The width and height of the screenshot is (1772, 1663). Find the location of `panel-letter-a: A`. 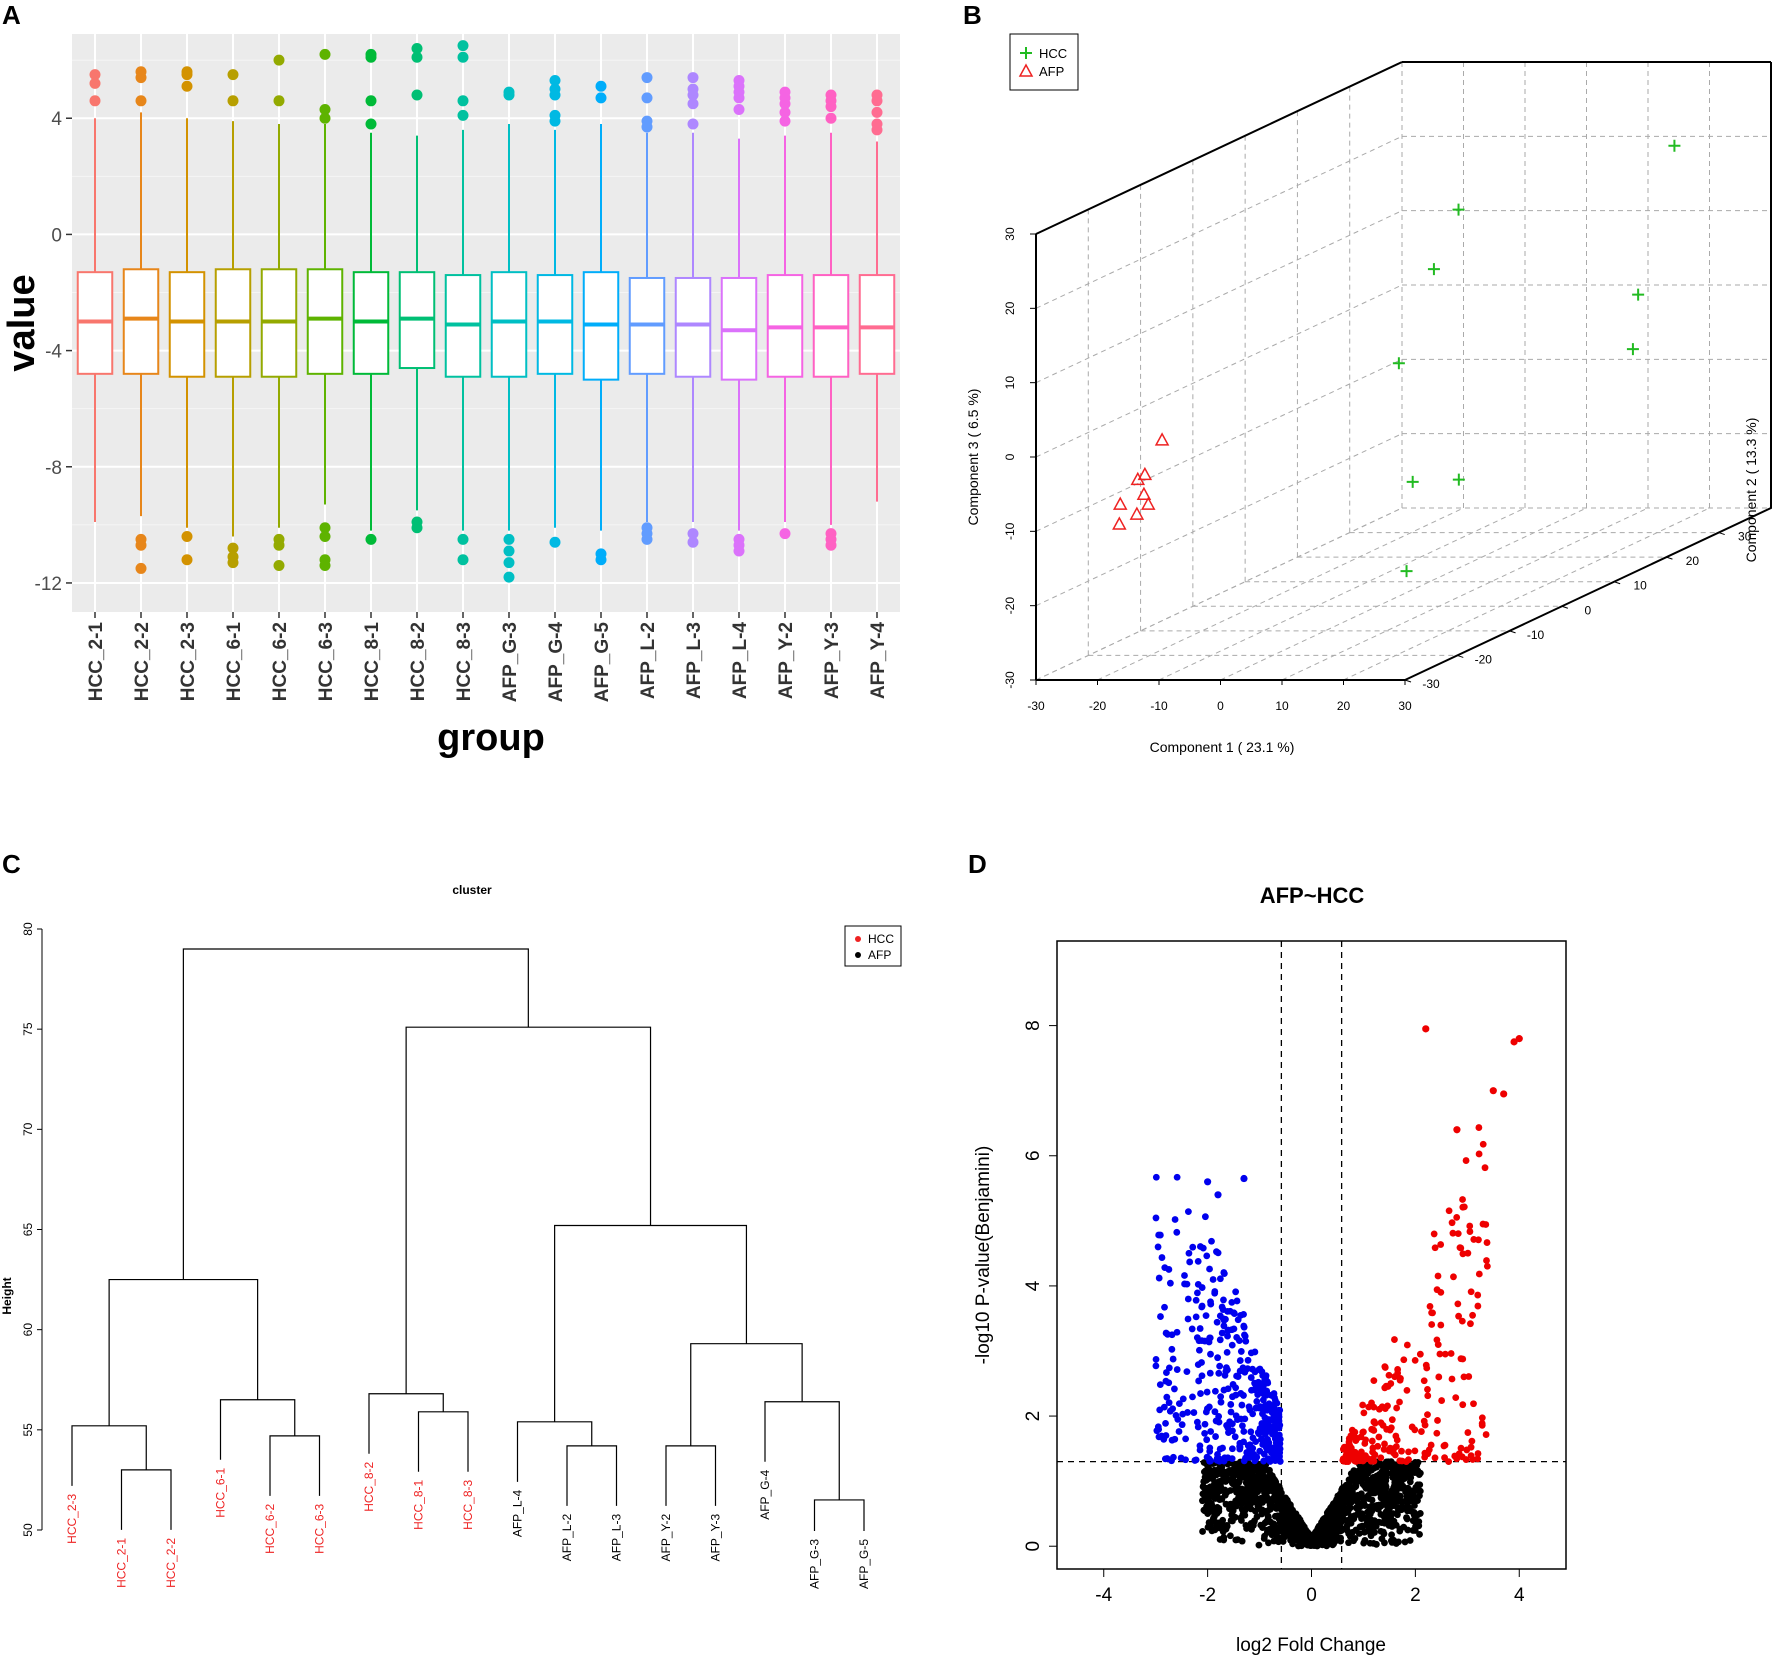

panel-letter-a: A is located at coordinates (11, 15).